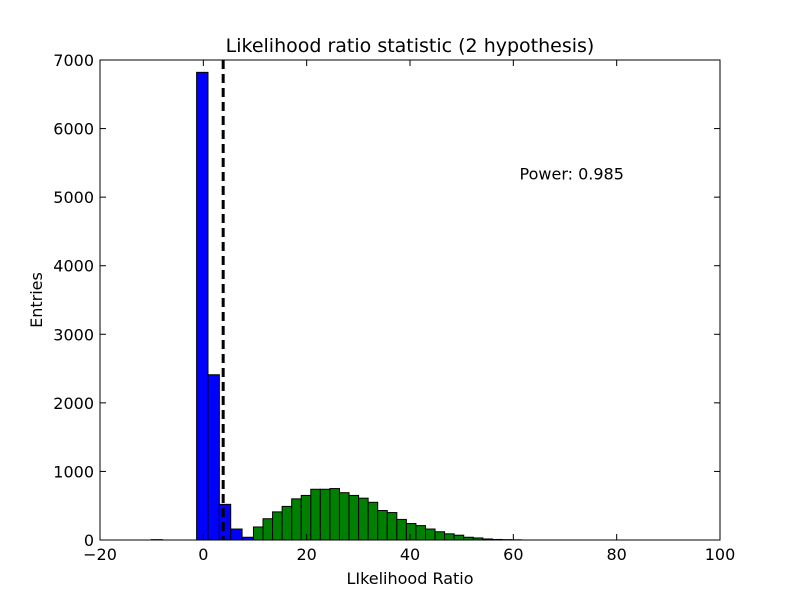 The height and width of the screenshot is (600, 800). What do you see at coordinates (410, 554) in the screenshot?
I see `x-tick-label: 40` at bounding box center [410, 554].